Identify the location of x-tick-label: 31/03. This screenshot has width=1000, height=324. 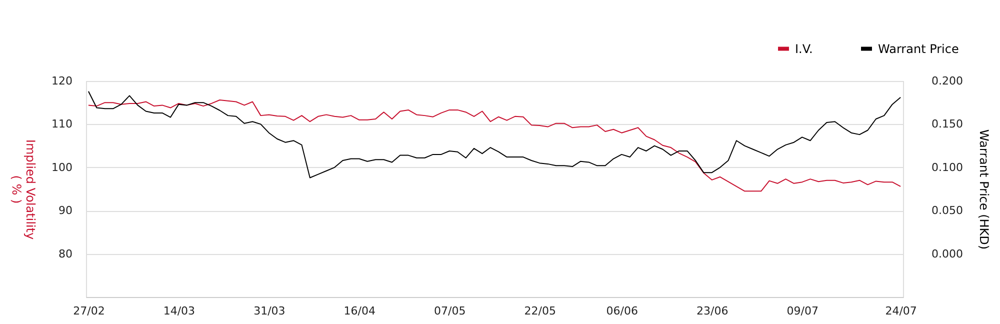
(270, 311).